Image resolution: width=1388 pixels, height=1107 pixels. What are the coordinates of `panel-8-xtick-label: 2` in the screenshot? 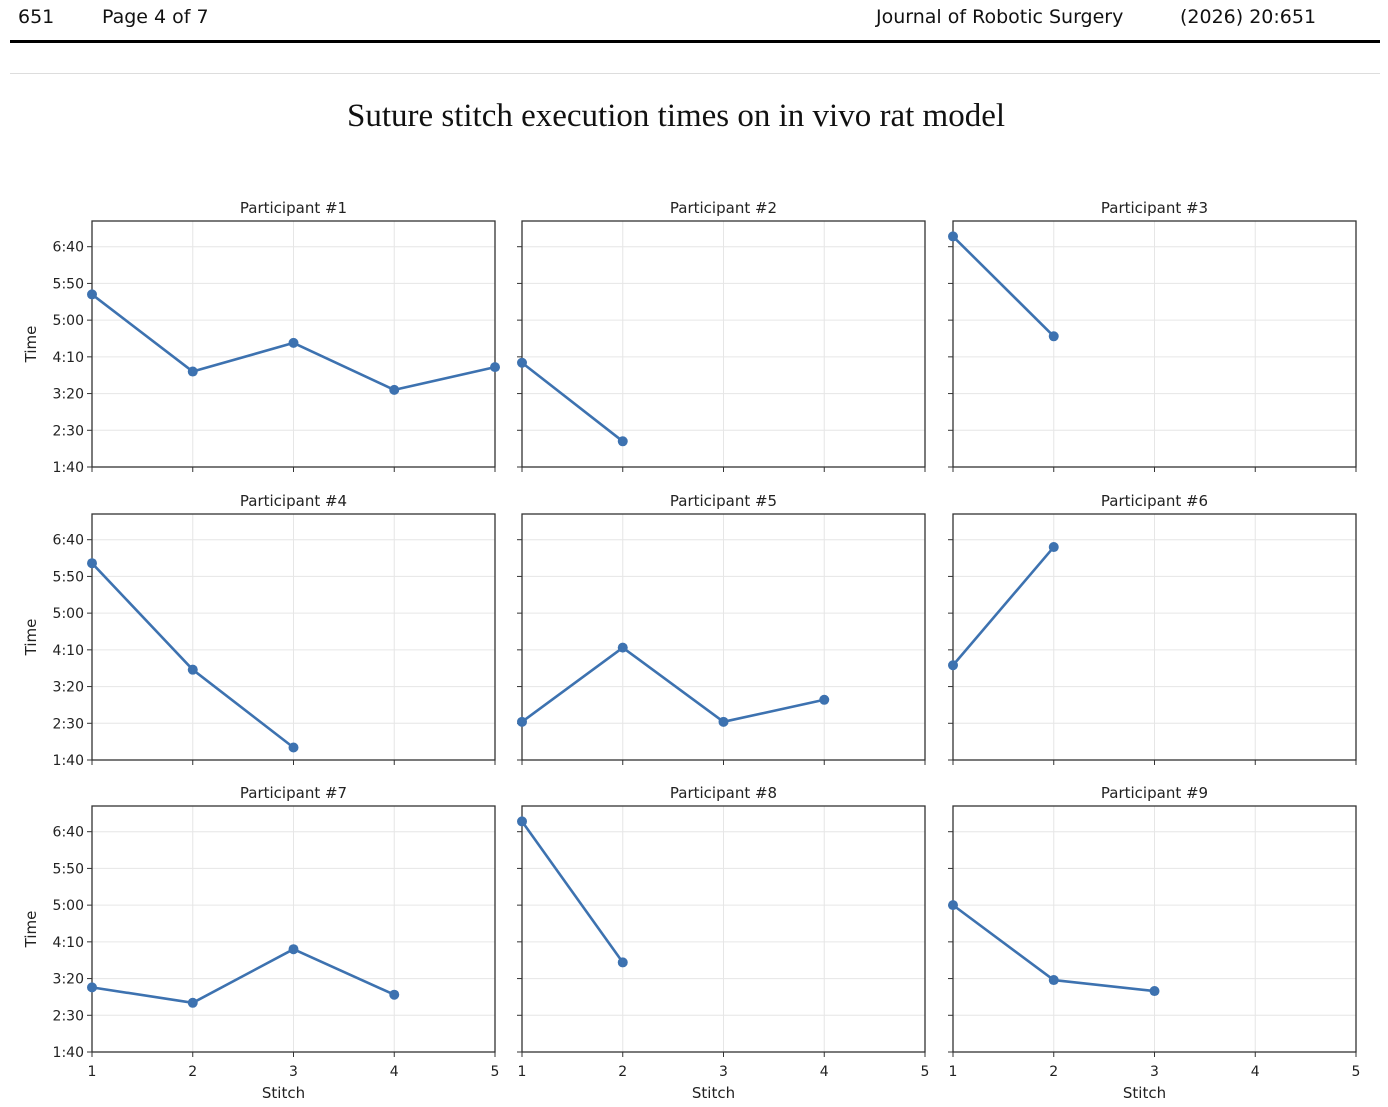 It's located at (622, 1072).